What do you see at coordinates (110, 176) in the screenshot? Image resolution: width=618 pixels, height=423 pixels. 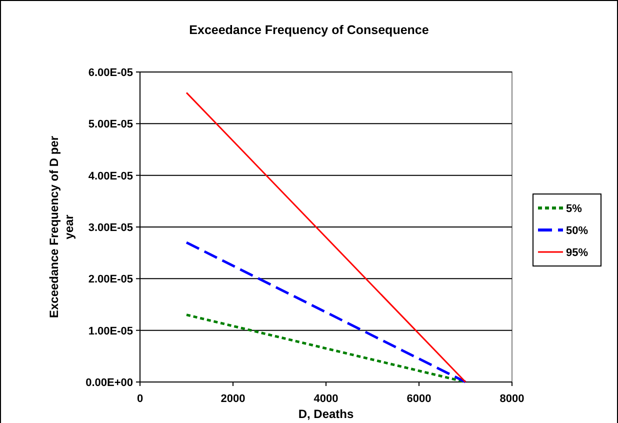 I see `y-tick-label: 4.00E-05` at bounding box center [110, 176].